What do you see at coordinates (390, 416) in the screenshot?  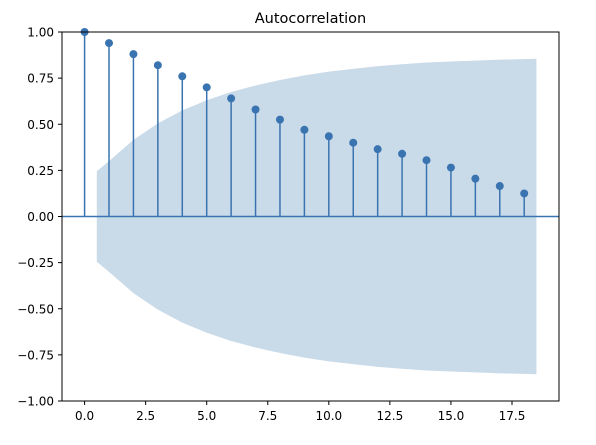 I see `x-tick-label: 12.5` at bounding box center [390, 416].